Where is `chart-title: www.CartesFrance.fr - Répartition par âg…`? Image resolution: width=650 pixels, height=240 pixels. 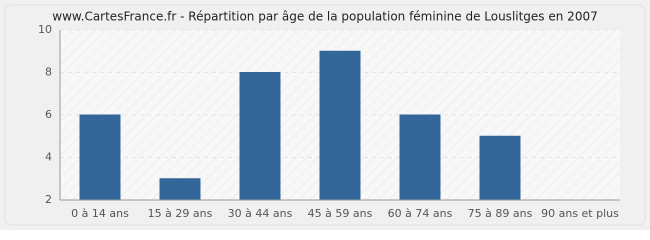 chart-title: www.CartesFrance.fr - Répartition par âg… is located at coordinates (324, 17).